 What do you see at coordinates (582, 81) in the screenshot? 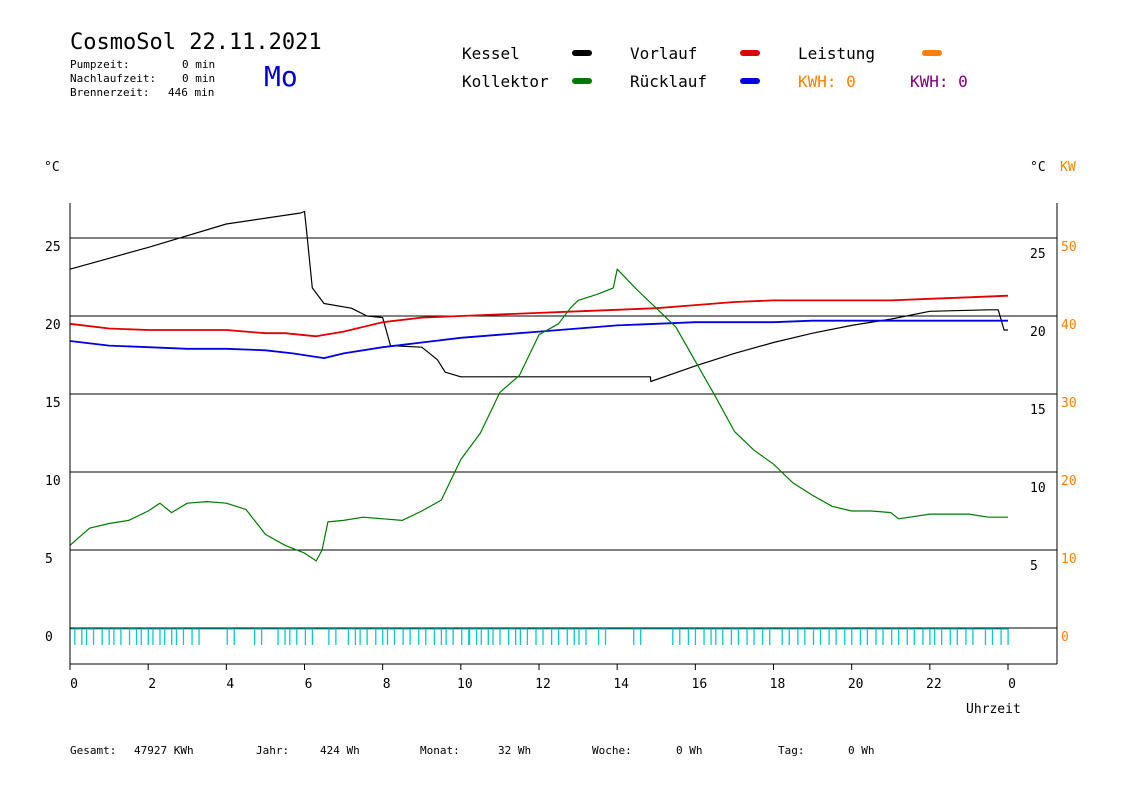
I see `legend-kollektor-swatch` at bounding box center [582, 81].